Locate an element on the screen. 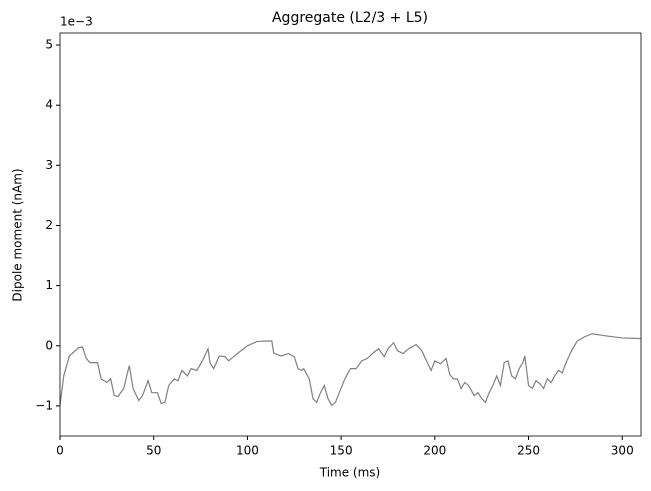 This screenshot has width=651, height=491. data-line is located at coordinates (350, 370).